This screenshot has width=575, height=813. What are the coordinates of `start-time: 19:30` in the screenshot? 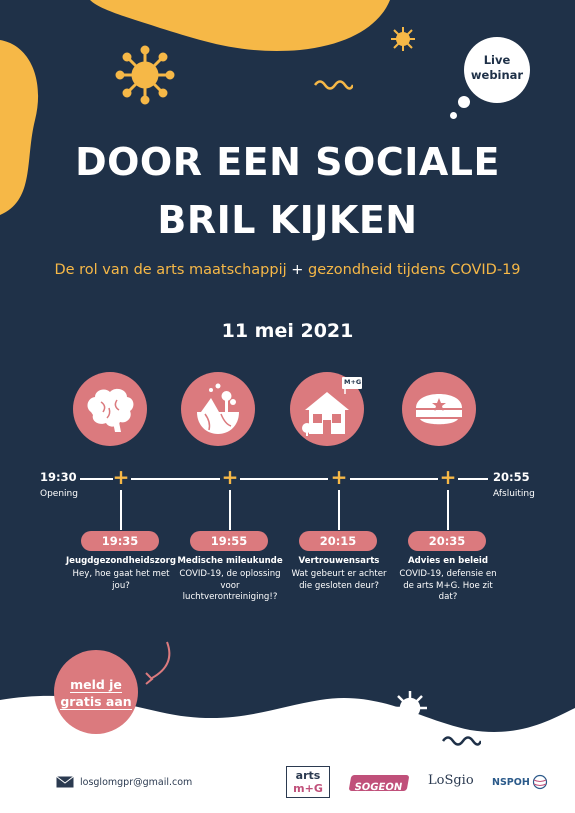 It's located at (58, 477).